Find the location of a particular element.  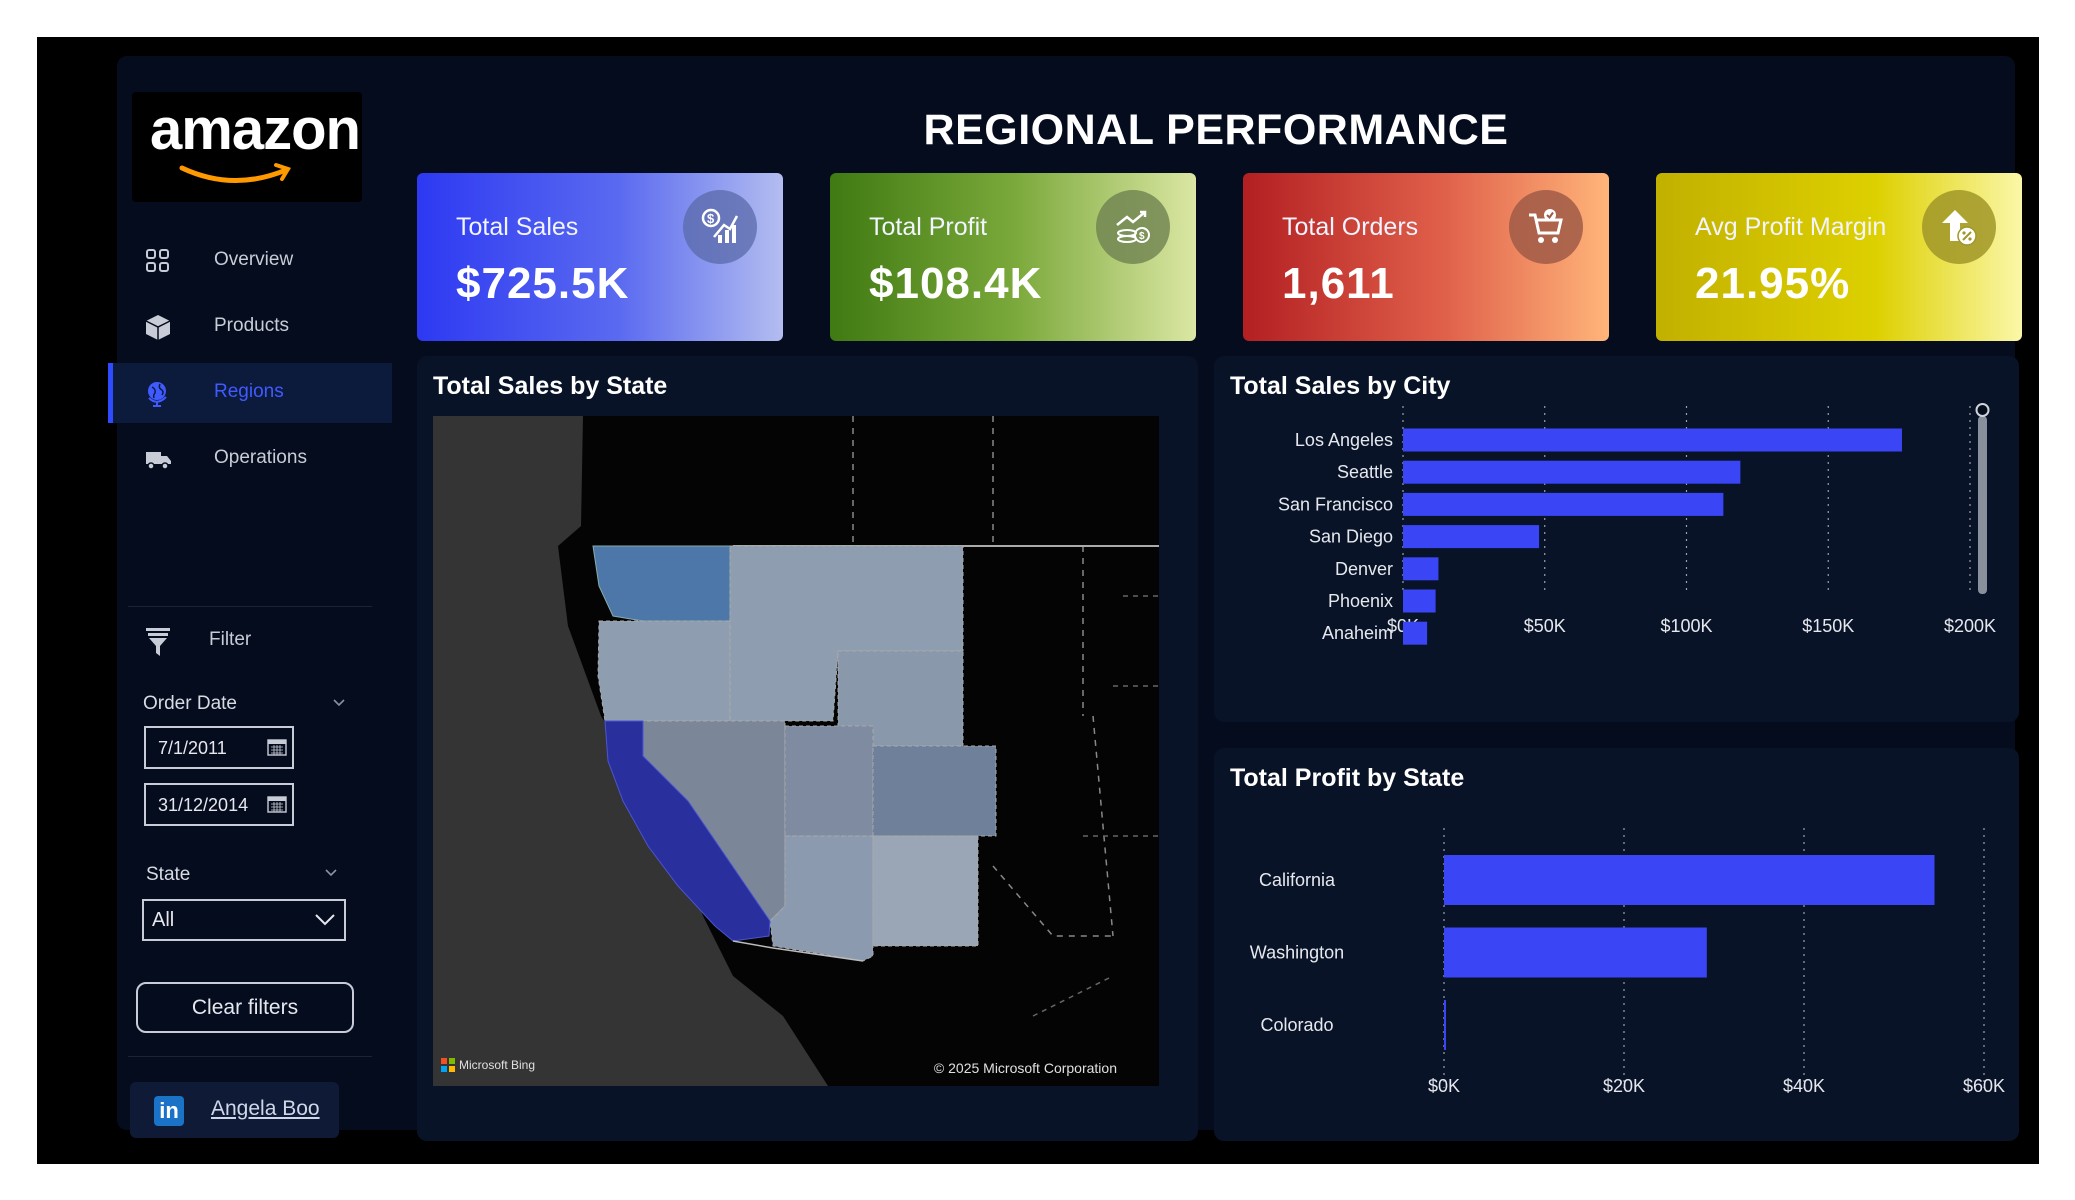

linkedin-profile-link: in Angela Boo is located at coordinates (234, 1110).